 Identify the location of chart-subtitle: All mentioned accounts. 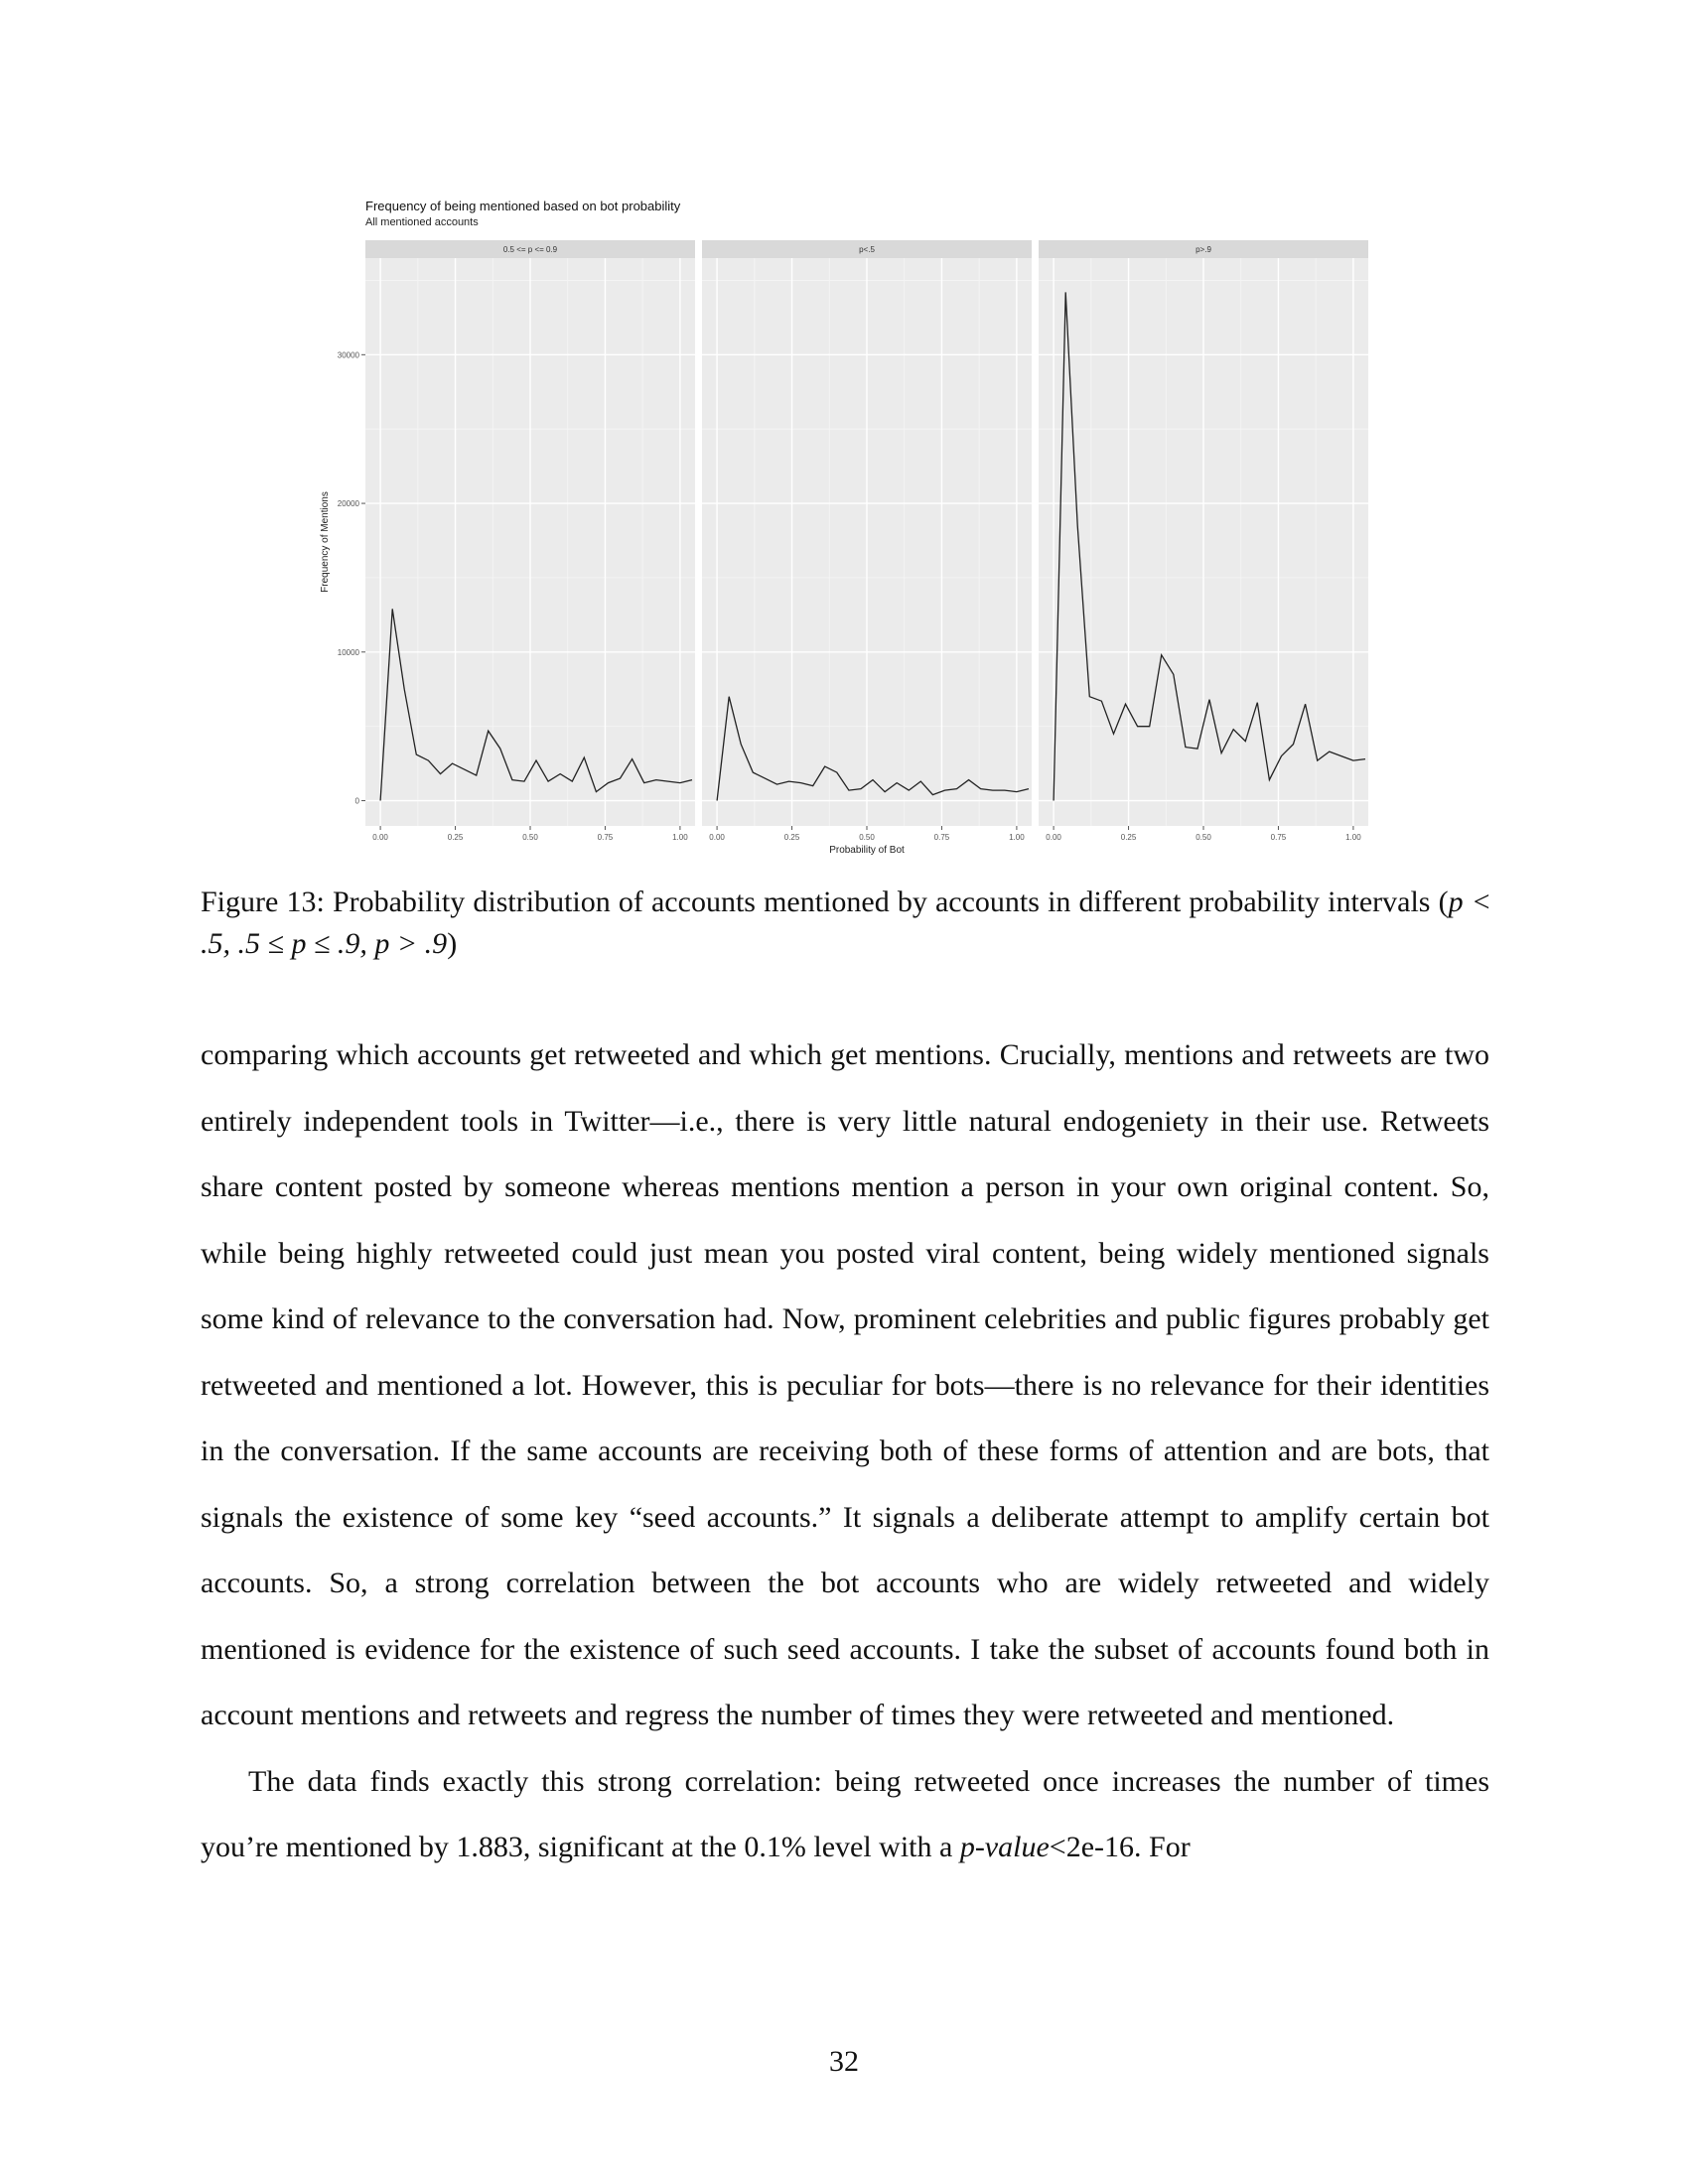
(422, 222).